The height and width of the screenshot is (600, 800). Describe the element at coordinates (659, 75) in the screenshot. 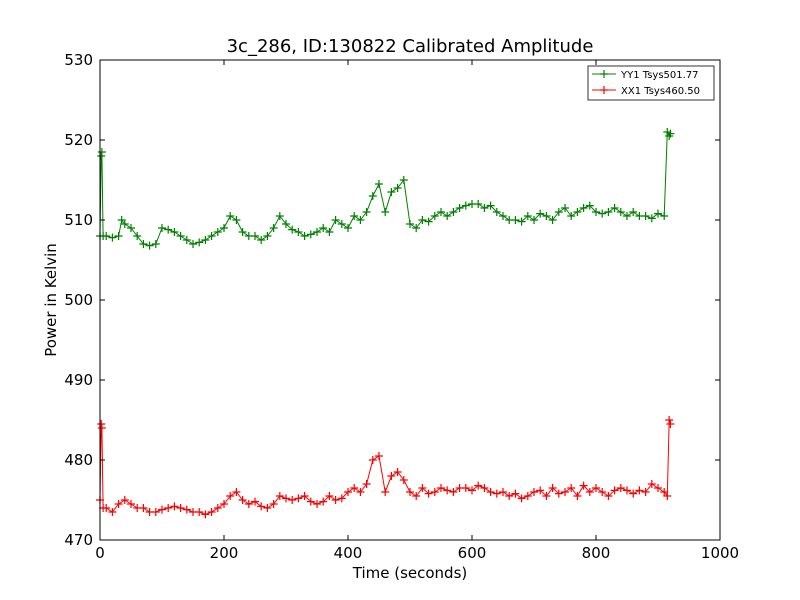

I see `legend-label-yy1: YY1 Tsys501.77` at that location.